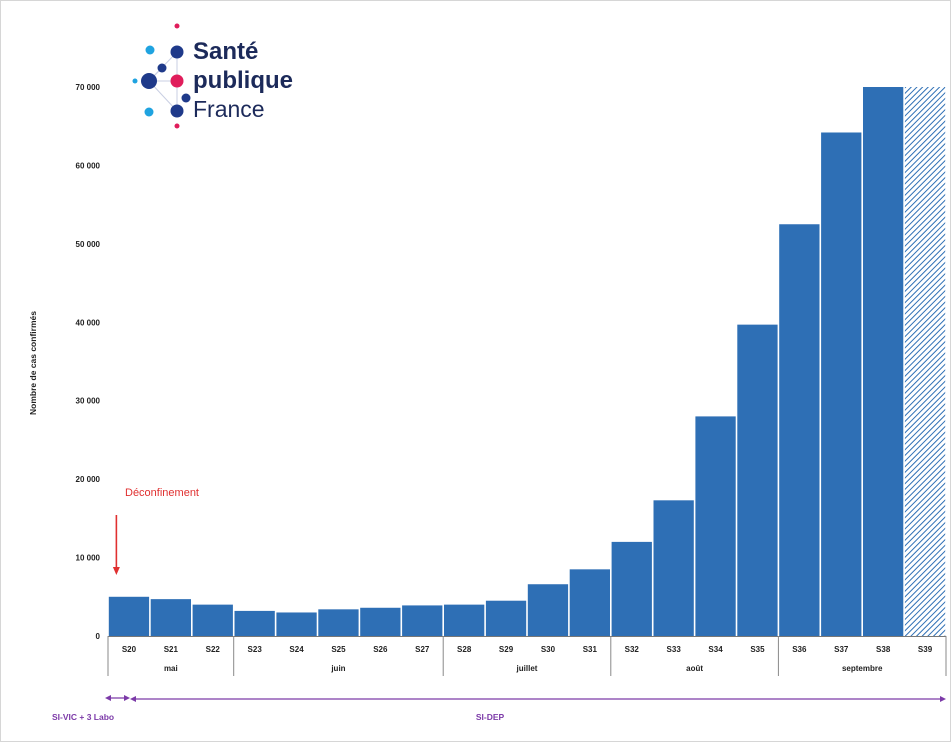  Describe the element at coordinates (943, 699) in the screenshot. I see `source-range-sidep-arrow-right` at that location.